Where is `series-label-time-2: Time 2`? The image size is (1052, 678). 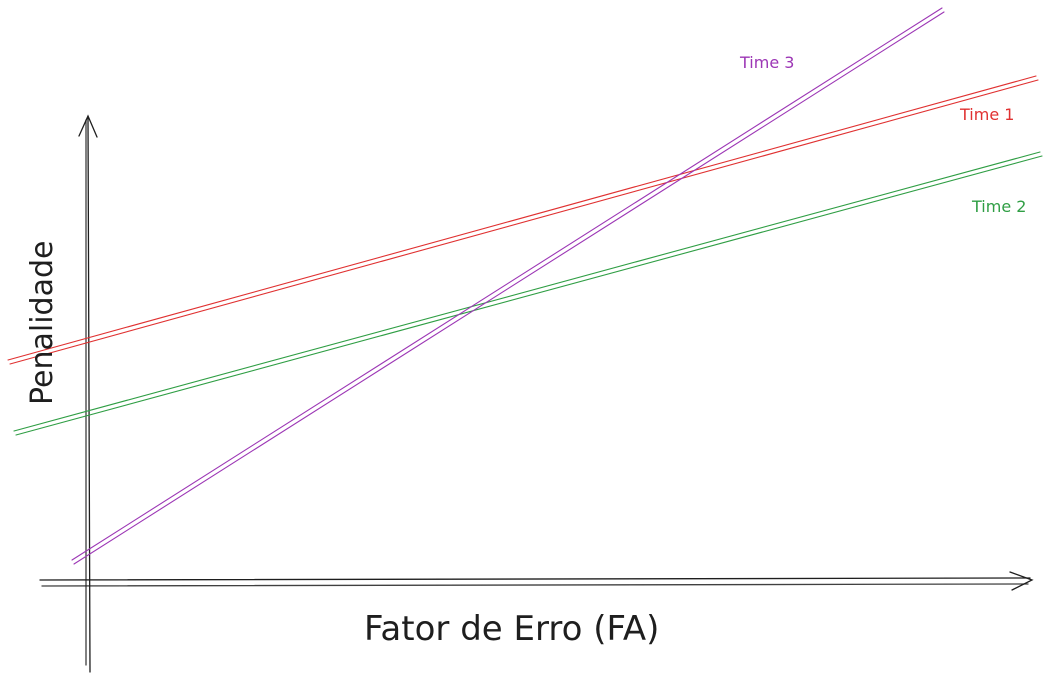 series-label-time-2: Time 2 is located at coordinates (998, 206).